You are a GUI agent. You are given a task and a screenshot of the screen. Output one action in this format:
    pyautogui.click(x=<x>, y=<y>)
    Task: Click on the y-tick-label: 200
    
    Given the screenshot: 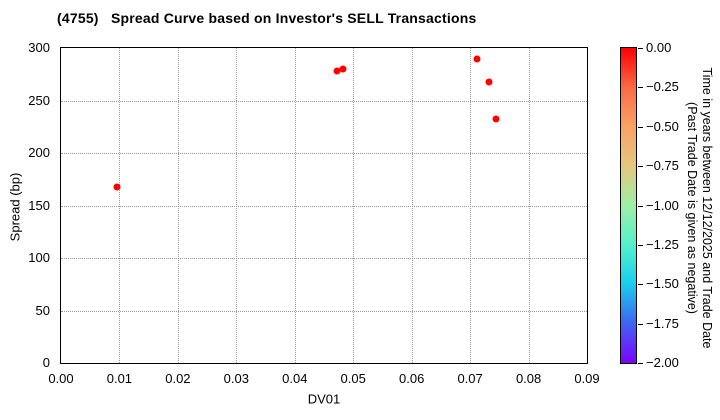 What is the action you would take?
    pyautogui.click(x=39, y=152)
    